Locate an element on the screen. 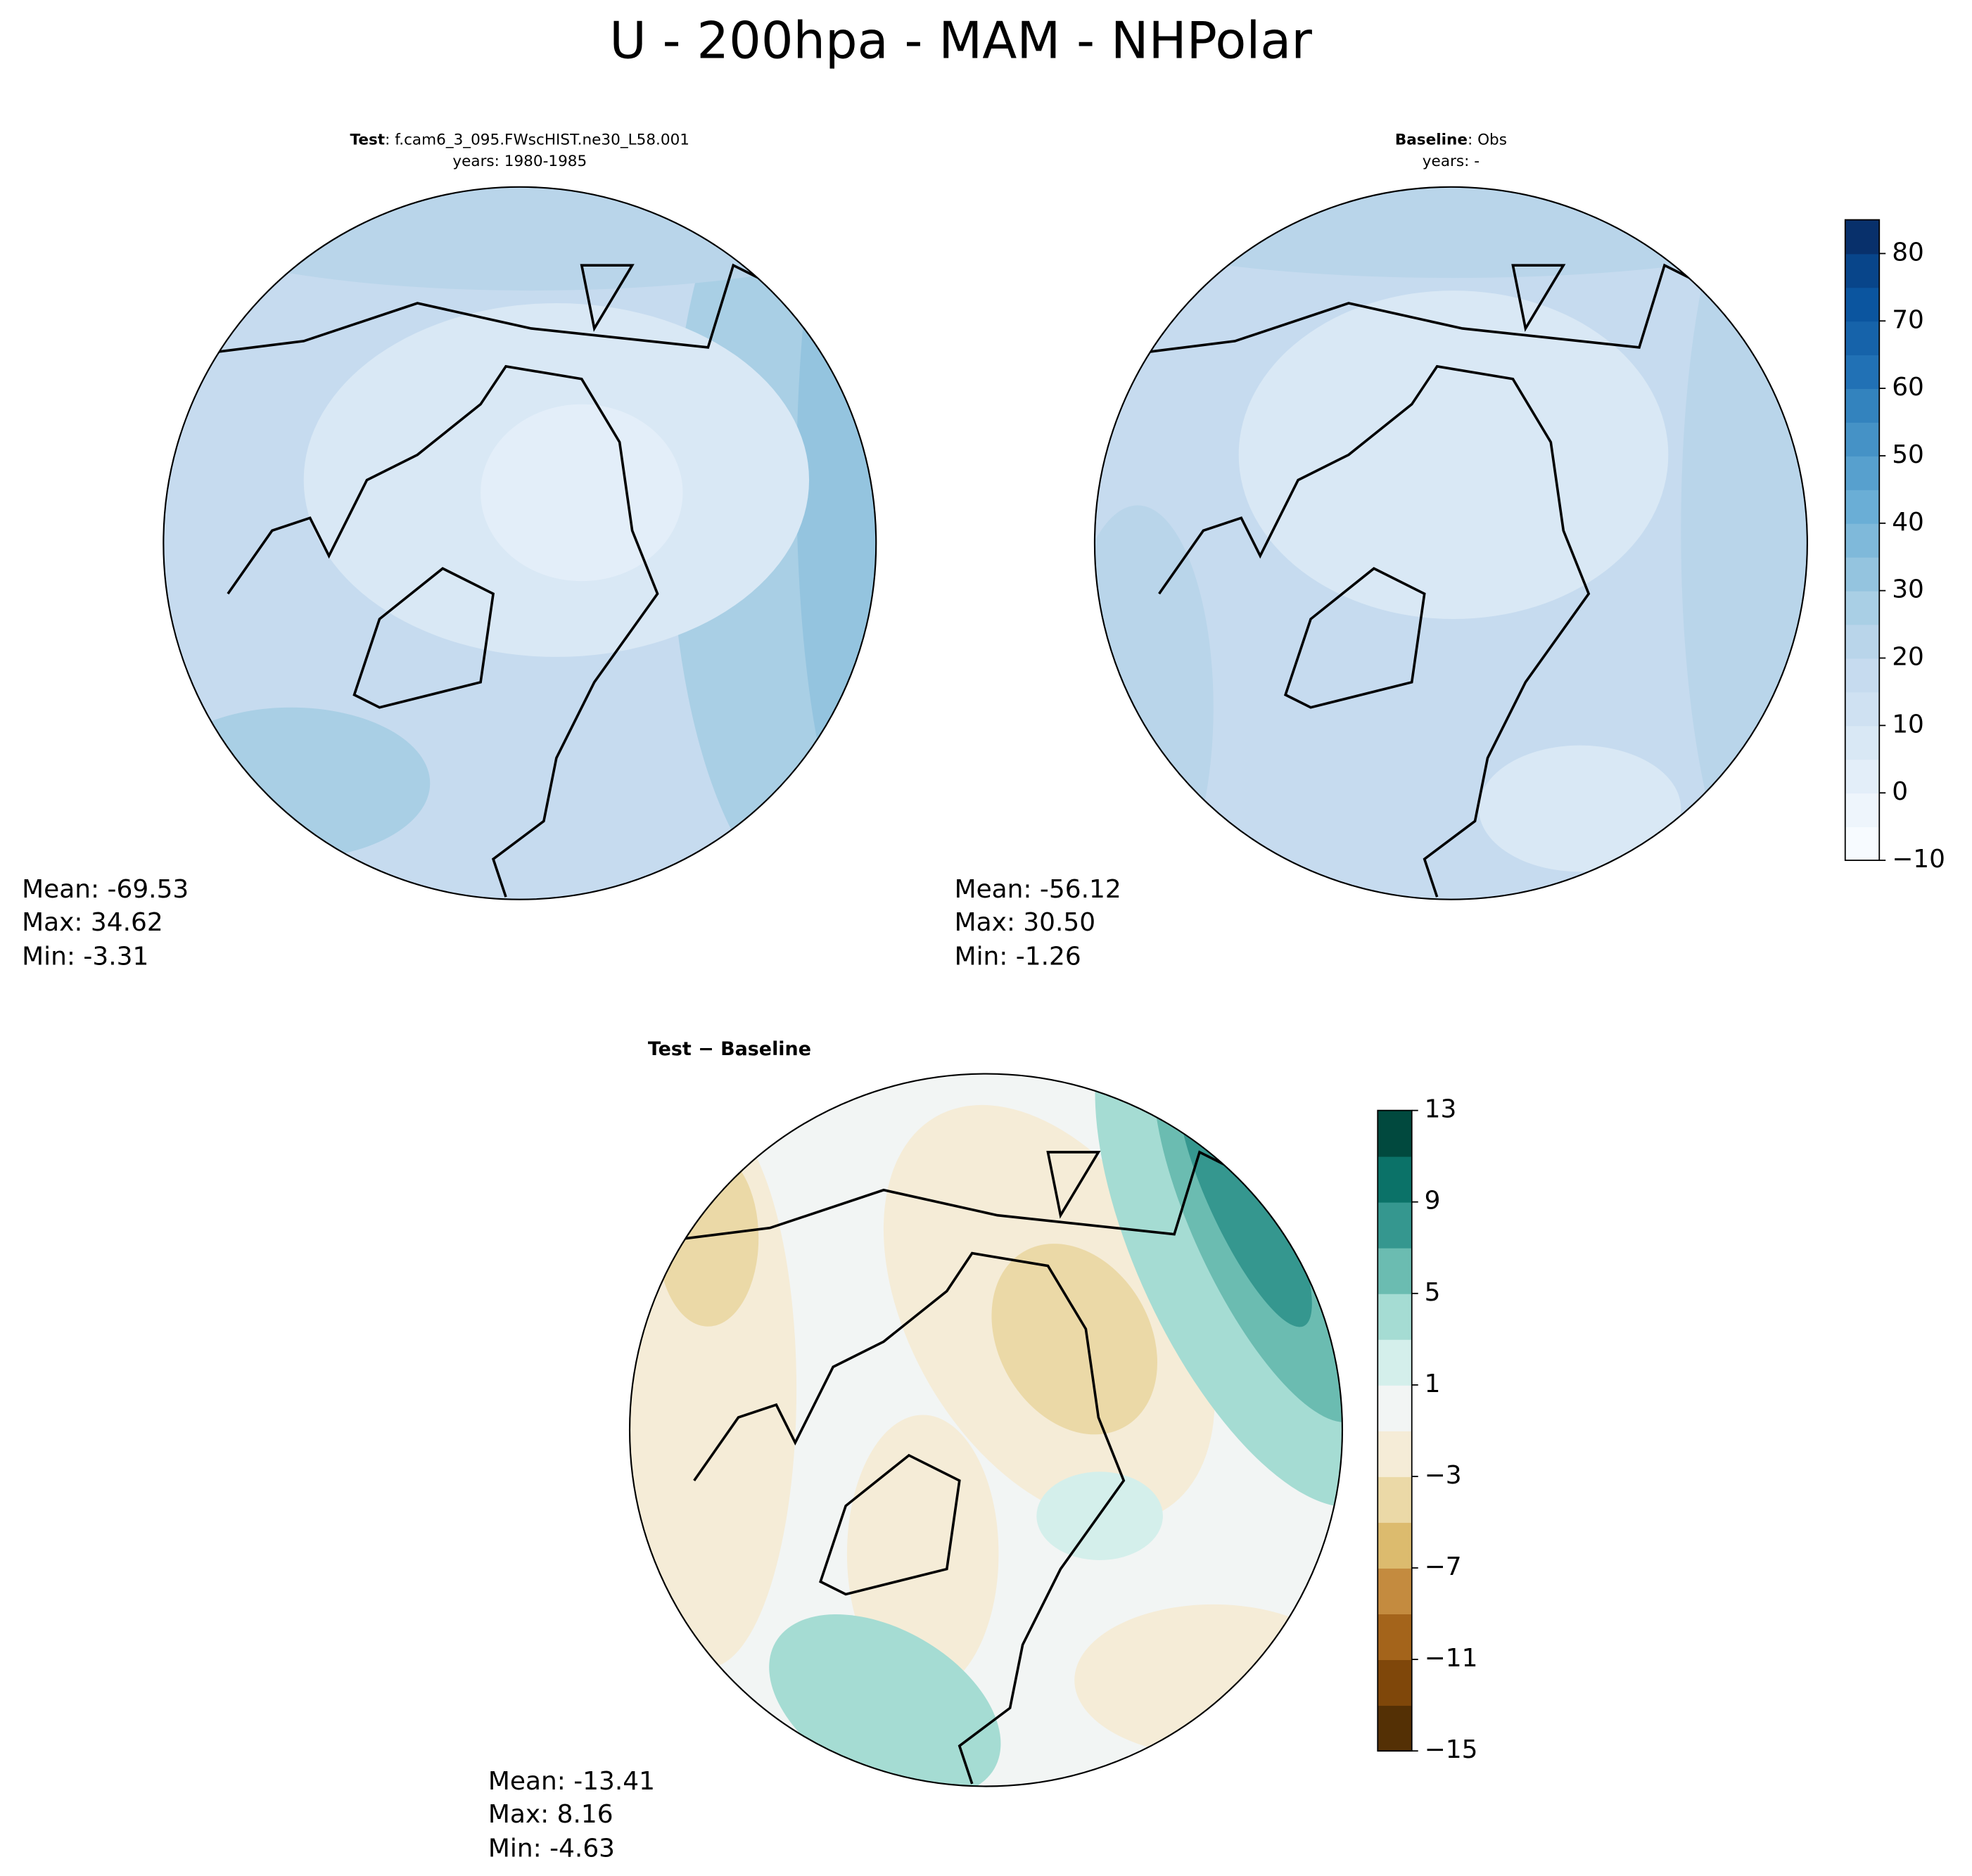 This screenshot has height=1876, width=1972. stat: Max: 8.16 is located at coordinates (550, 1814).